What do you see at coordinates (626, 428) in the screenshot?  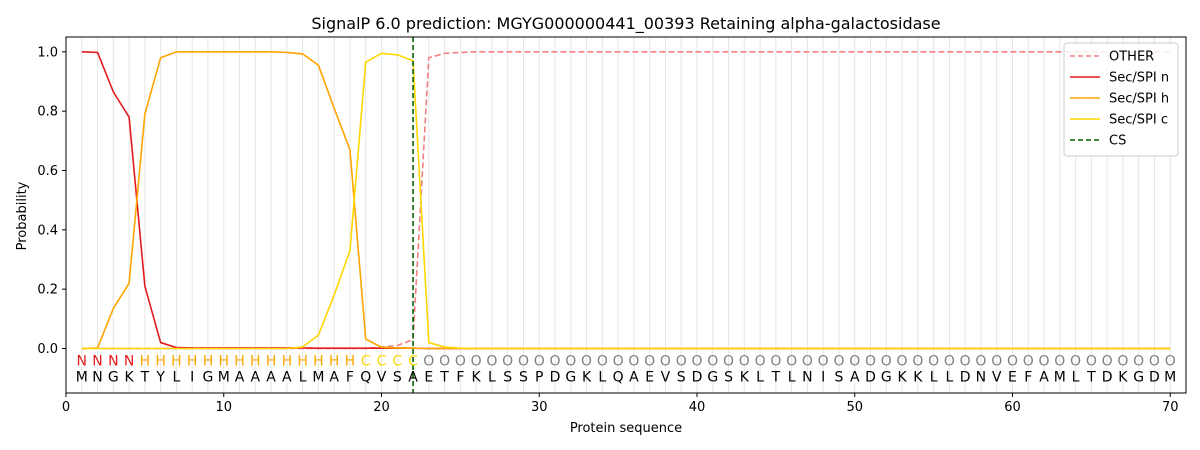 I see `x-axis-label: Protein sequence` at bounding box center [626, 428].